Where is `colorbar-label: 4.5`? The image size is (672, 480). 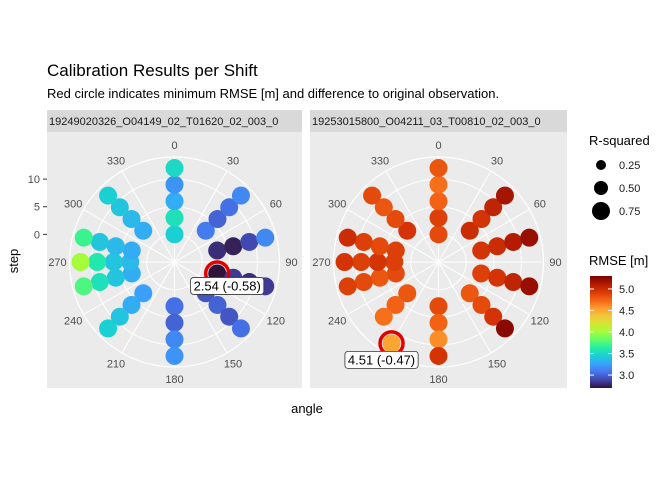 colorbar-label: 4.5 is located at coordinates (626, 311).